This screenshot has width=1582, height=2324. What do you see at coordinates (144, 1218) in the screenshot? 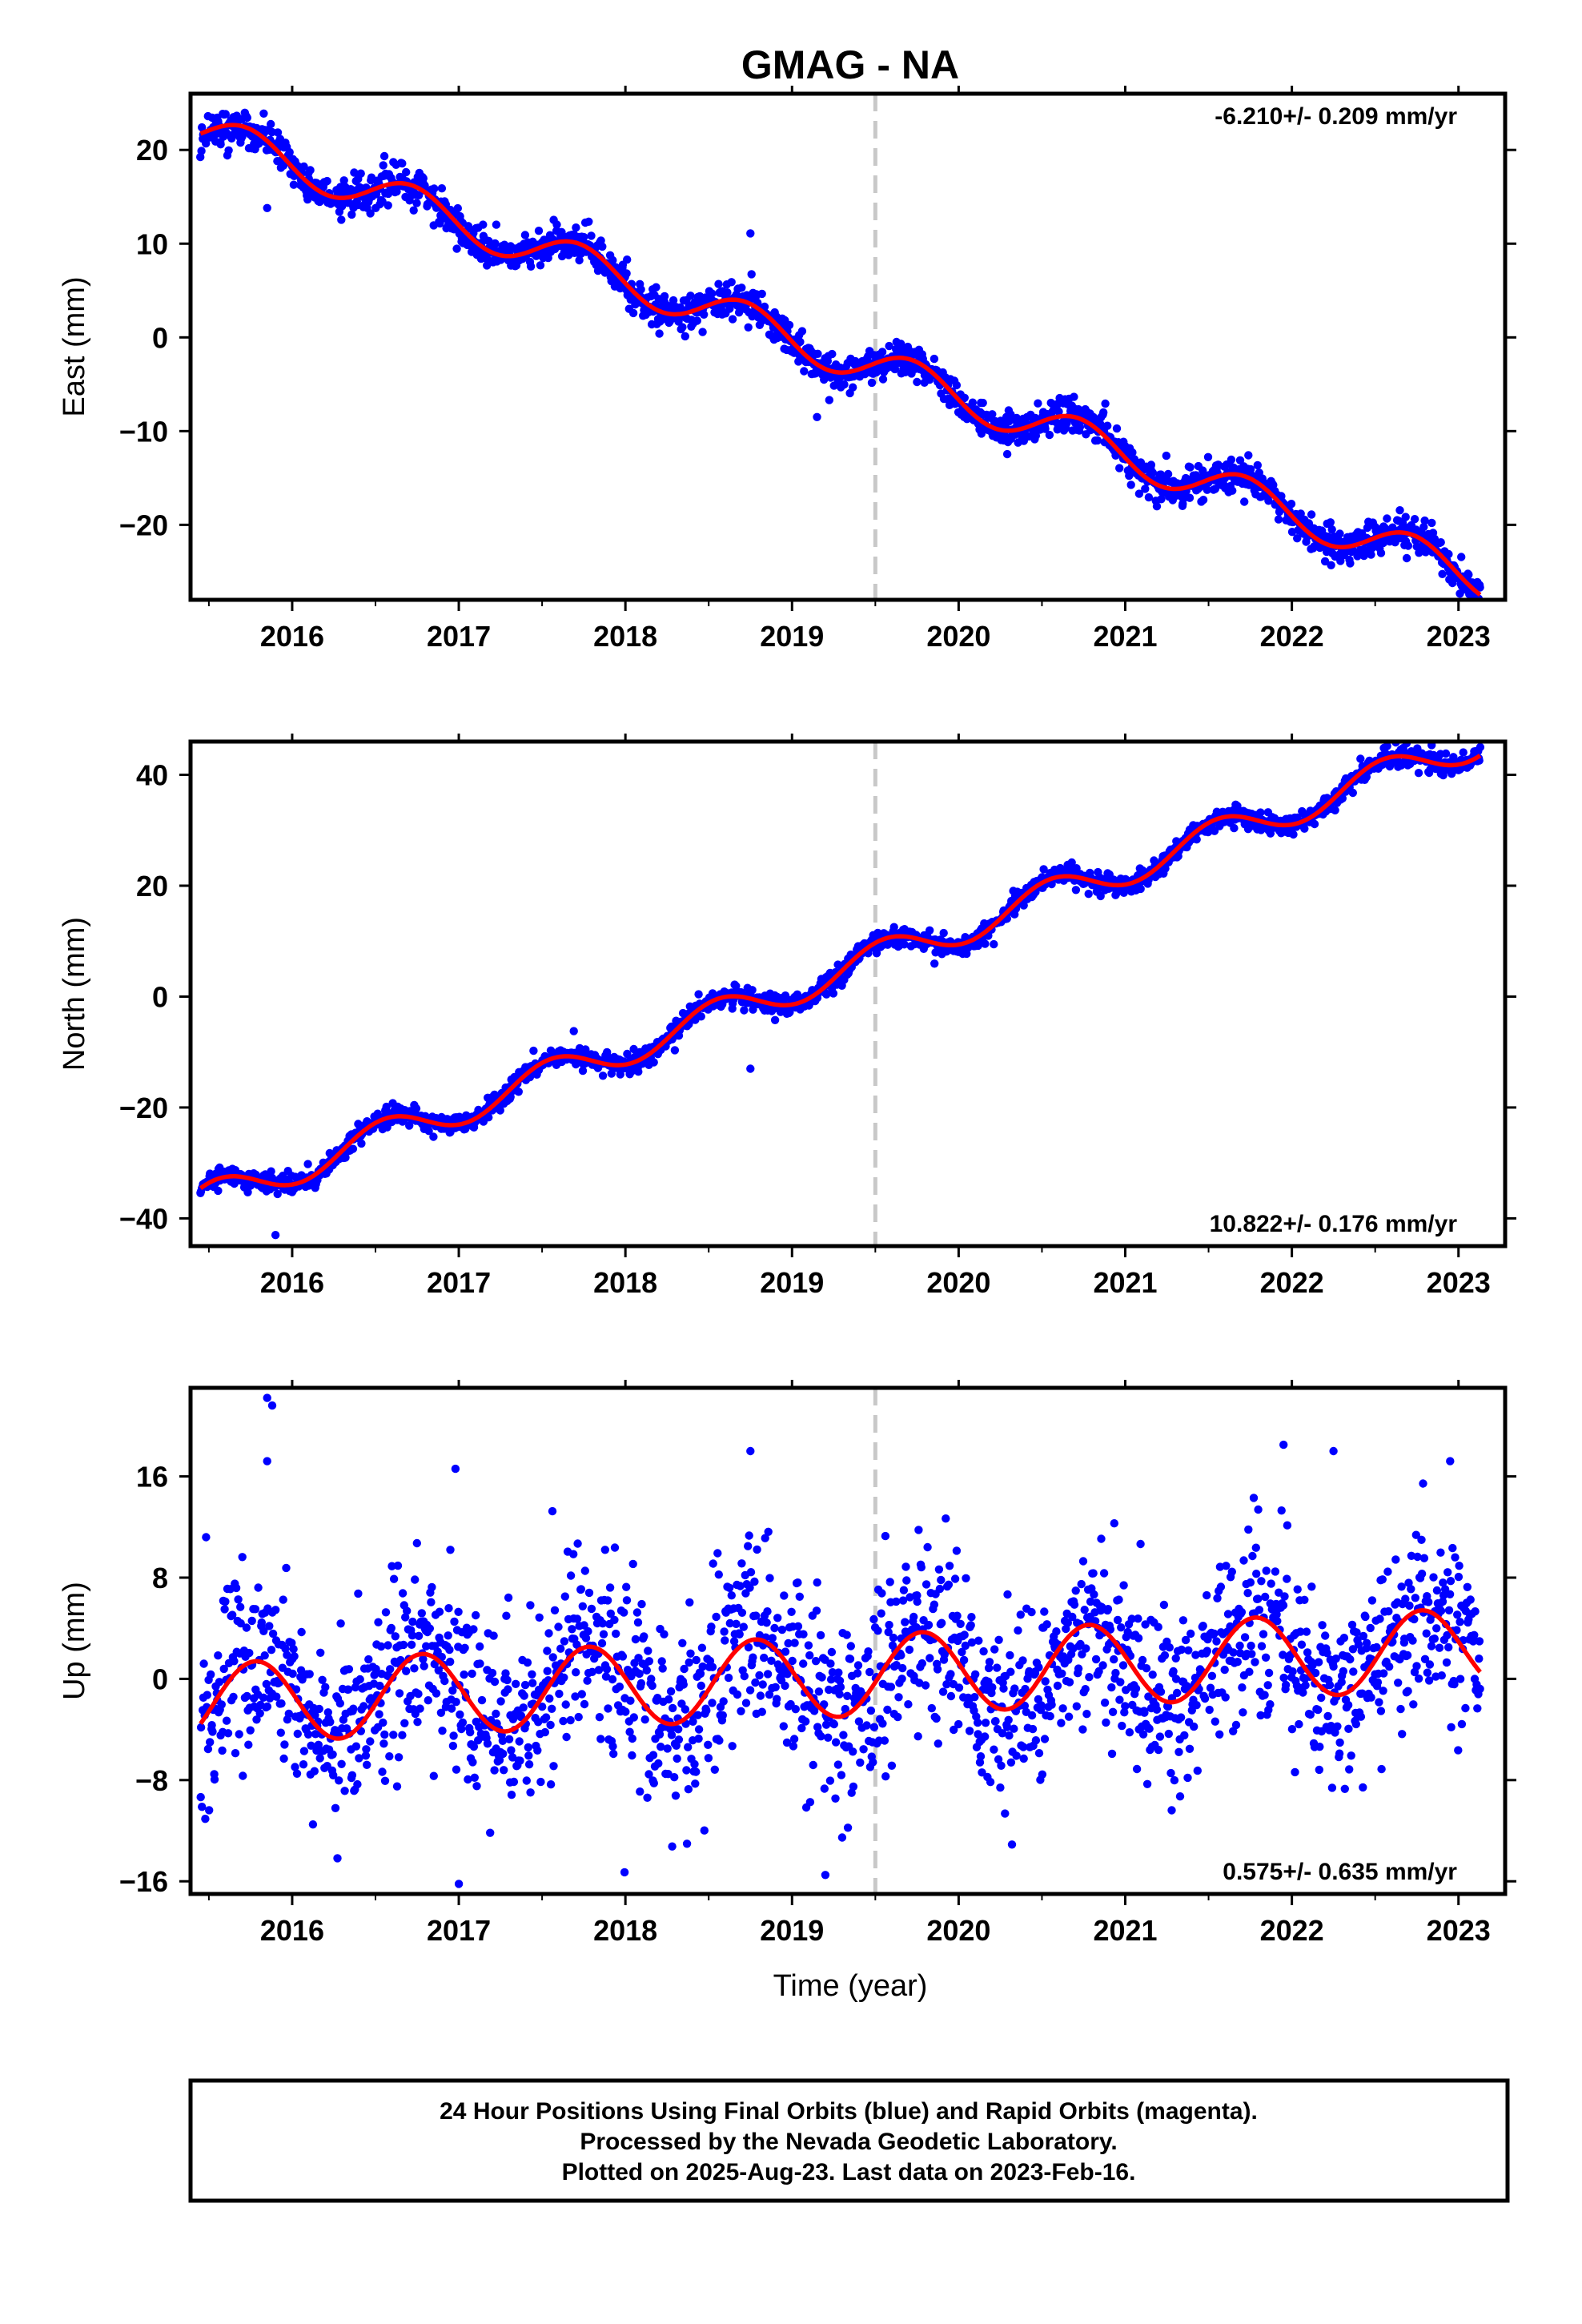
I see `y-tick-label: −40` at bounding box center [144, 1218].